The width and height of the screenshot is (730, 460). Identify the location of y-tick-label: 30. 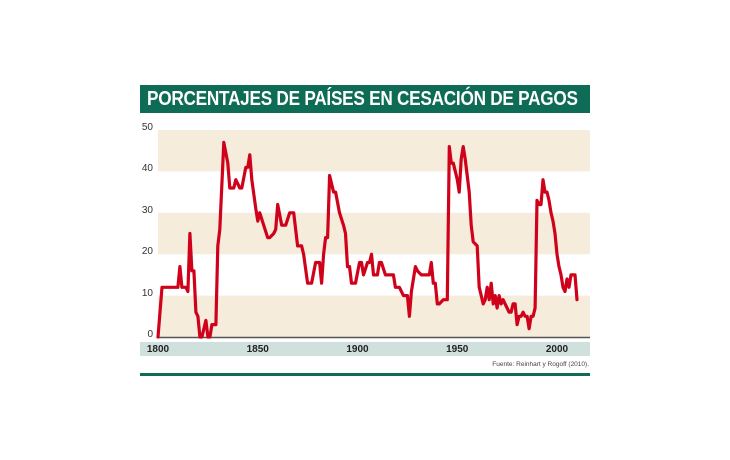
(147, 210).